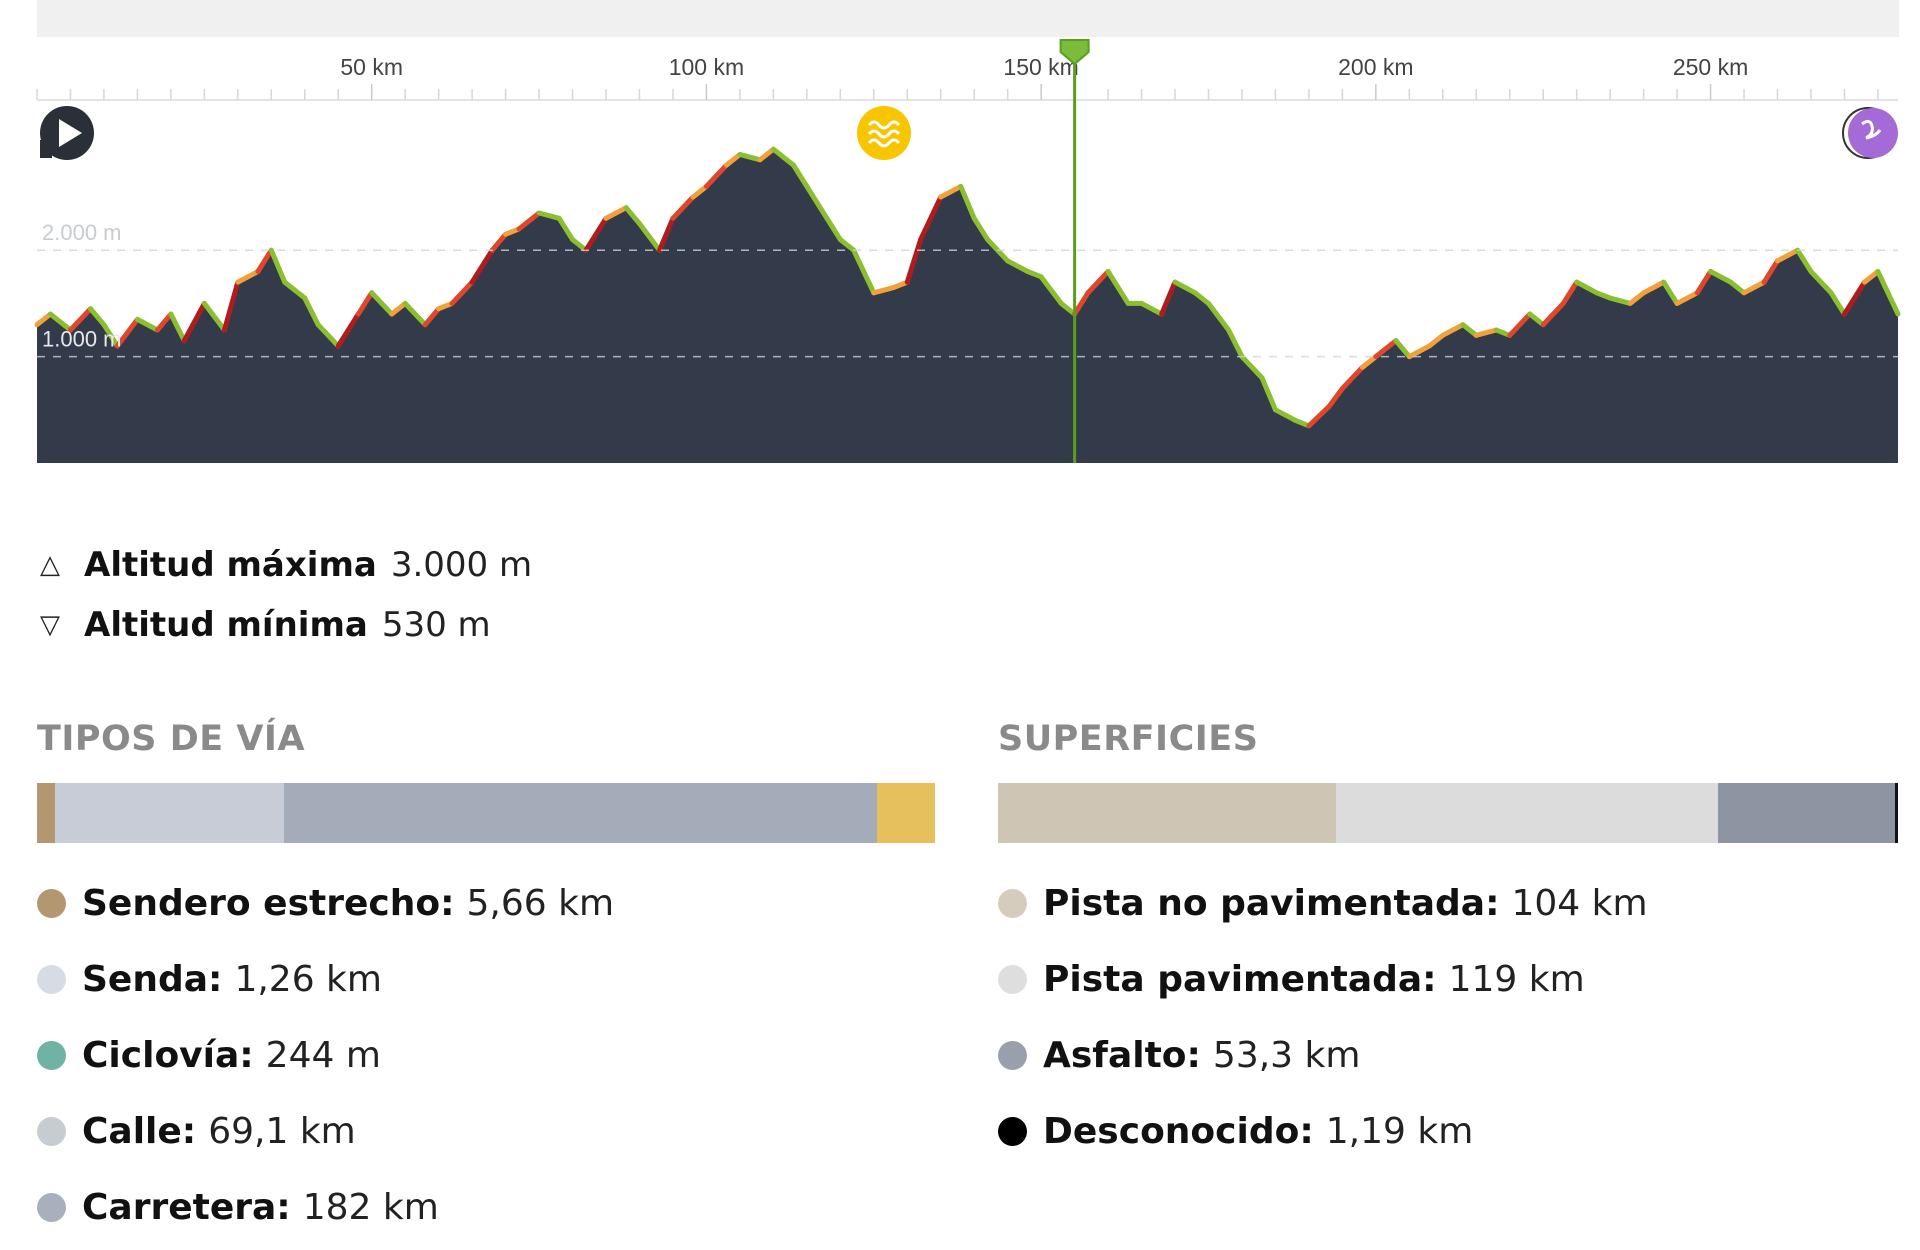 This screenshot has height=1250, width=1920. I want to click on max-altitude-value: 3.000 m, so click(461, 565).